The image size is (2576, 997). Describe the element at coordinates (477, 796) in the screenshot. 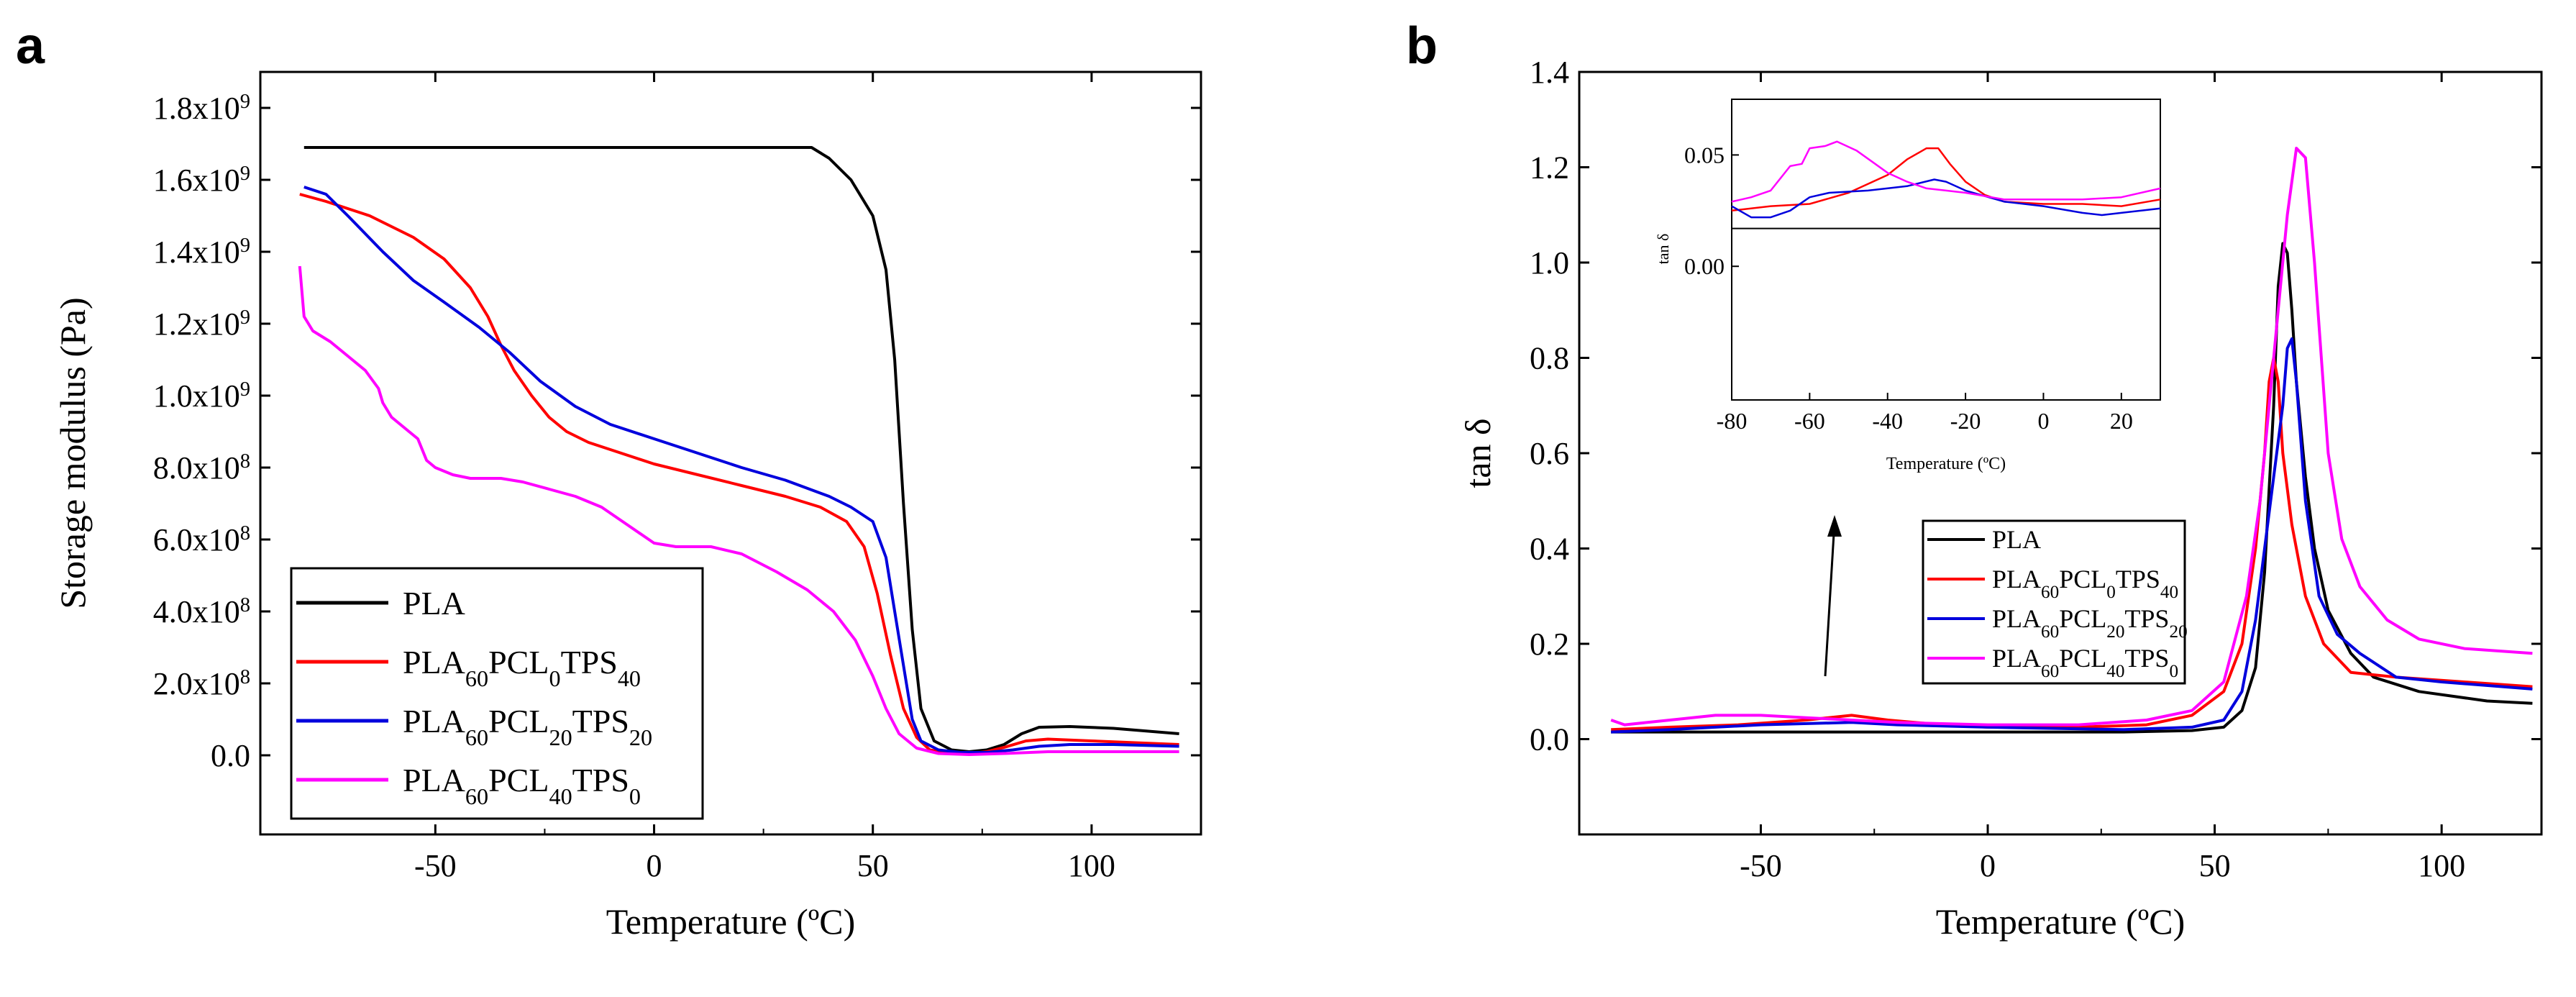

I see `legend-label-a-PLA60PCL40TPS0-sub-0: 60` at that location.